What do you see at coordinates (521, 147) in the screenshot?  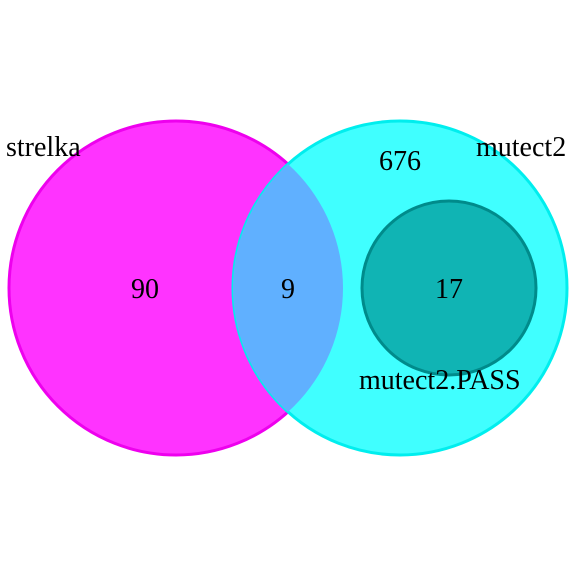 I see `mutect2-label: mutect2` at bounding box center [521, 147].